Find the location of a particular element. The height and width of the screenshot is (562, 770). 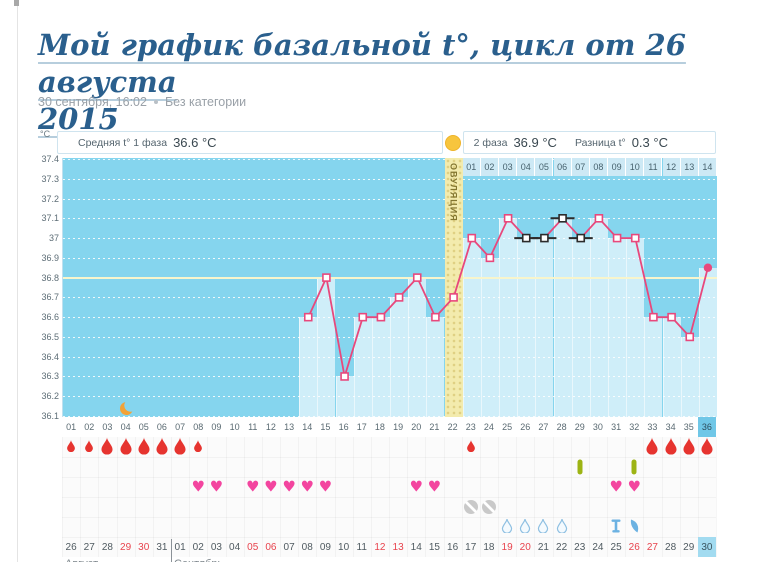

calendar-date: 25 is located at coordinates (616, 547).